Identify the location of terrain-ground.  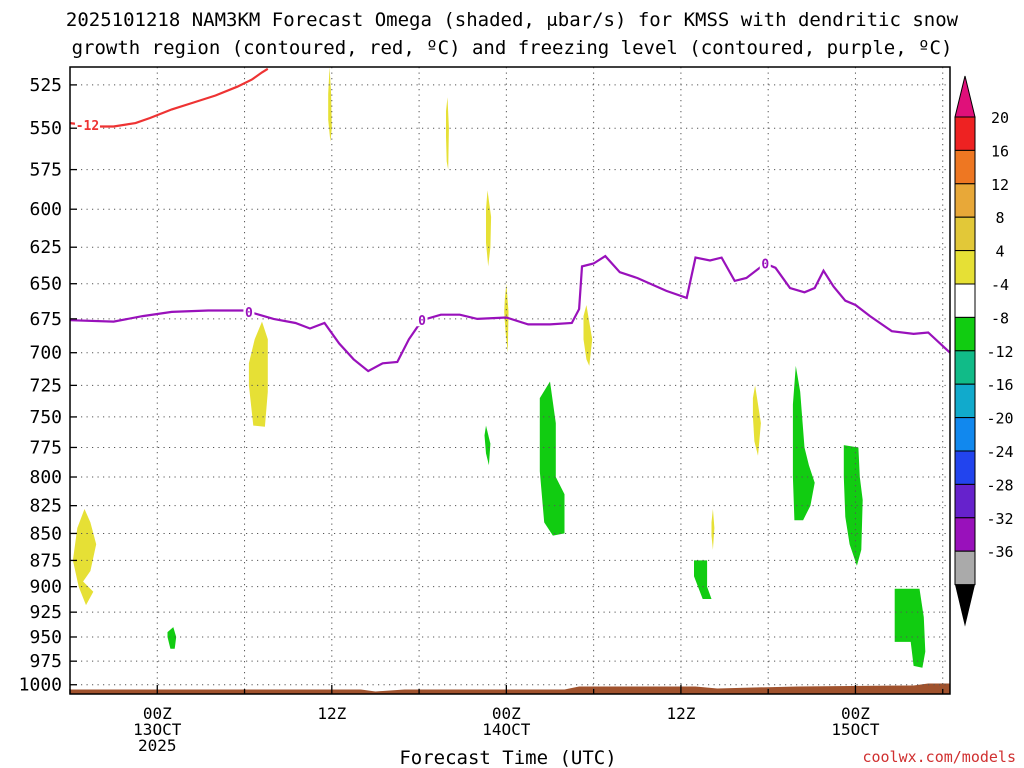
(510, 688).